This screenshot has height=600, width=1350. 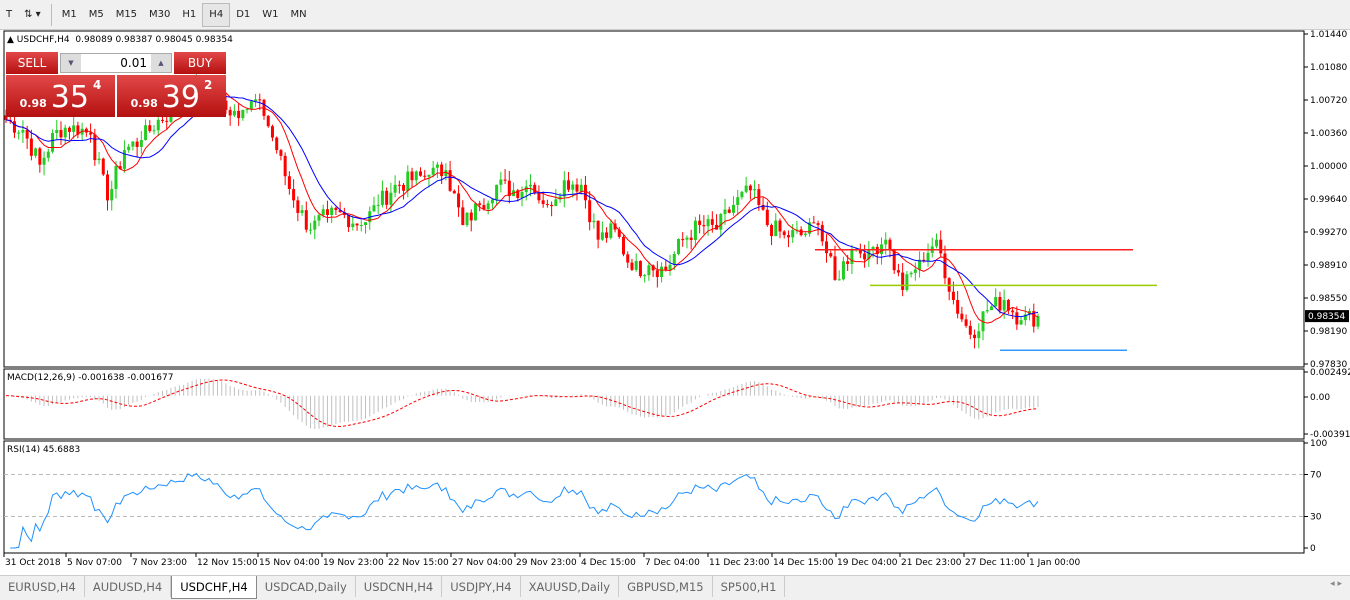 I want to click on timeframe-m5: M5, so click(x=96, y=14).